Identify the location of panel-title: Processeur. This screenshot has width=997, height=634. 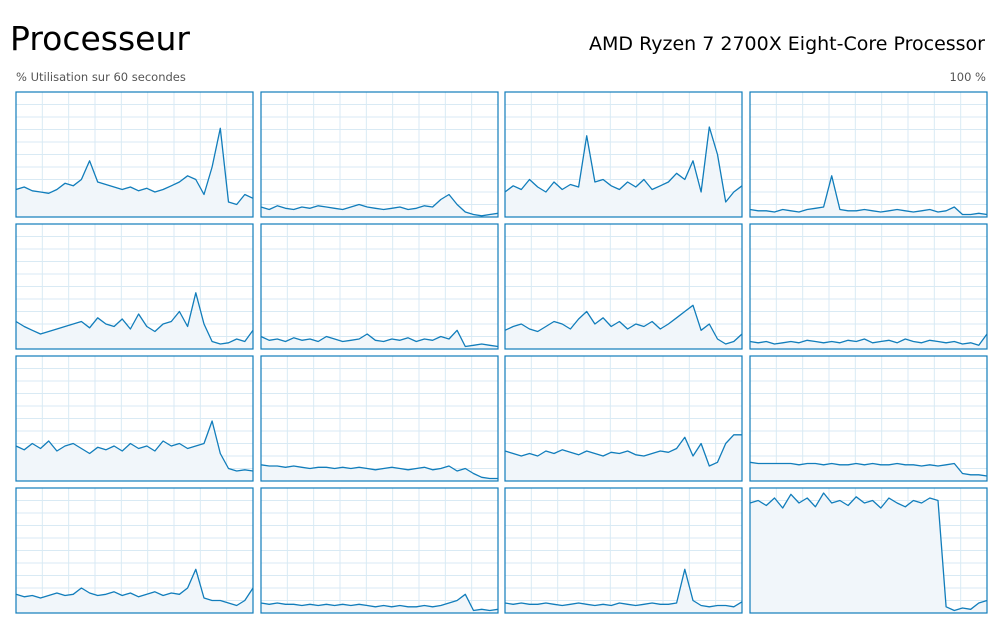
(100, 38).